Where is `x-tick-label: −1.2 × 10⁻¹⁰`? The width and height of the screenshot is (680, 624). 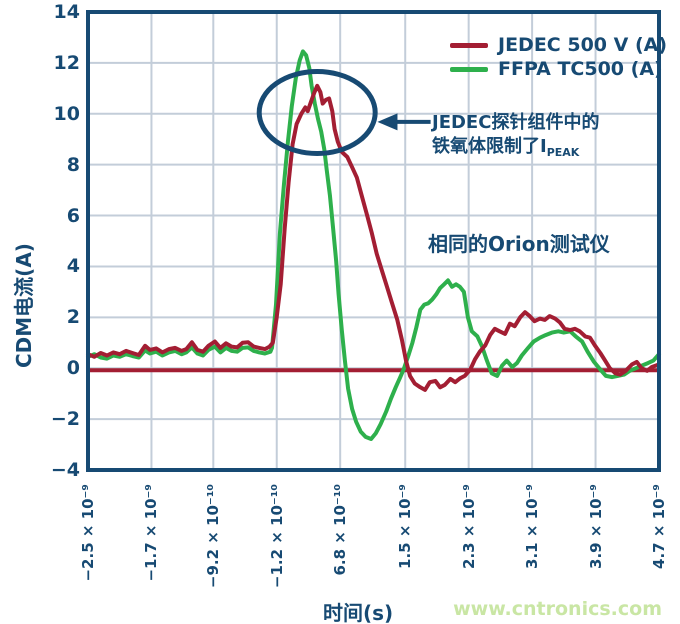 x-tick-label: −1.2 × 10⁻¹⁰ is located at coordinates (276, 536).